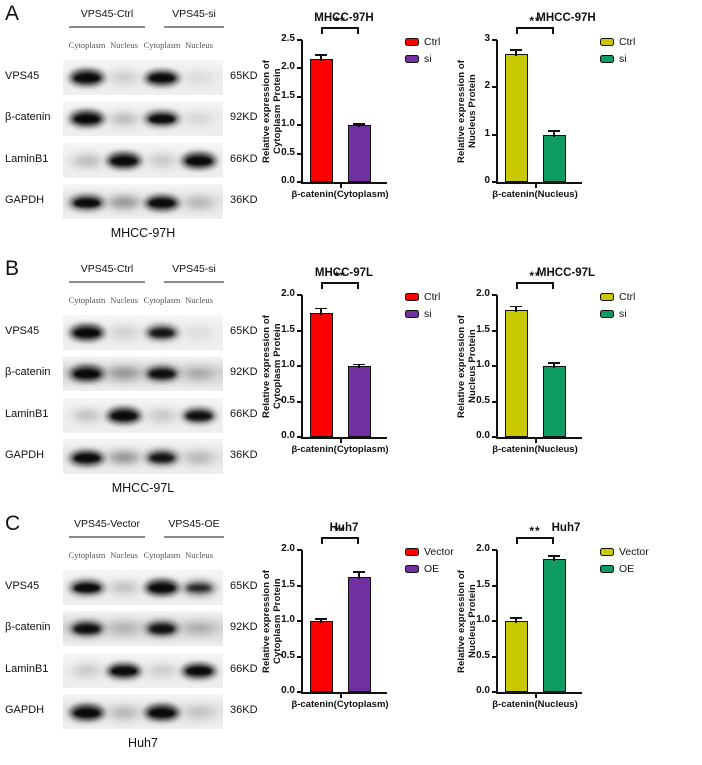 The height and width of the screenshot is (765, 702). What do you see at coordinates (334, 110) in the screenshot?
I see `plot-area: 0.0 0.5 1.0 1.5 2.0 2.5` at bounding box center [334, 110].